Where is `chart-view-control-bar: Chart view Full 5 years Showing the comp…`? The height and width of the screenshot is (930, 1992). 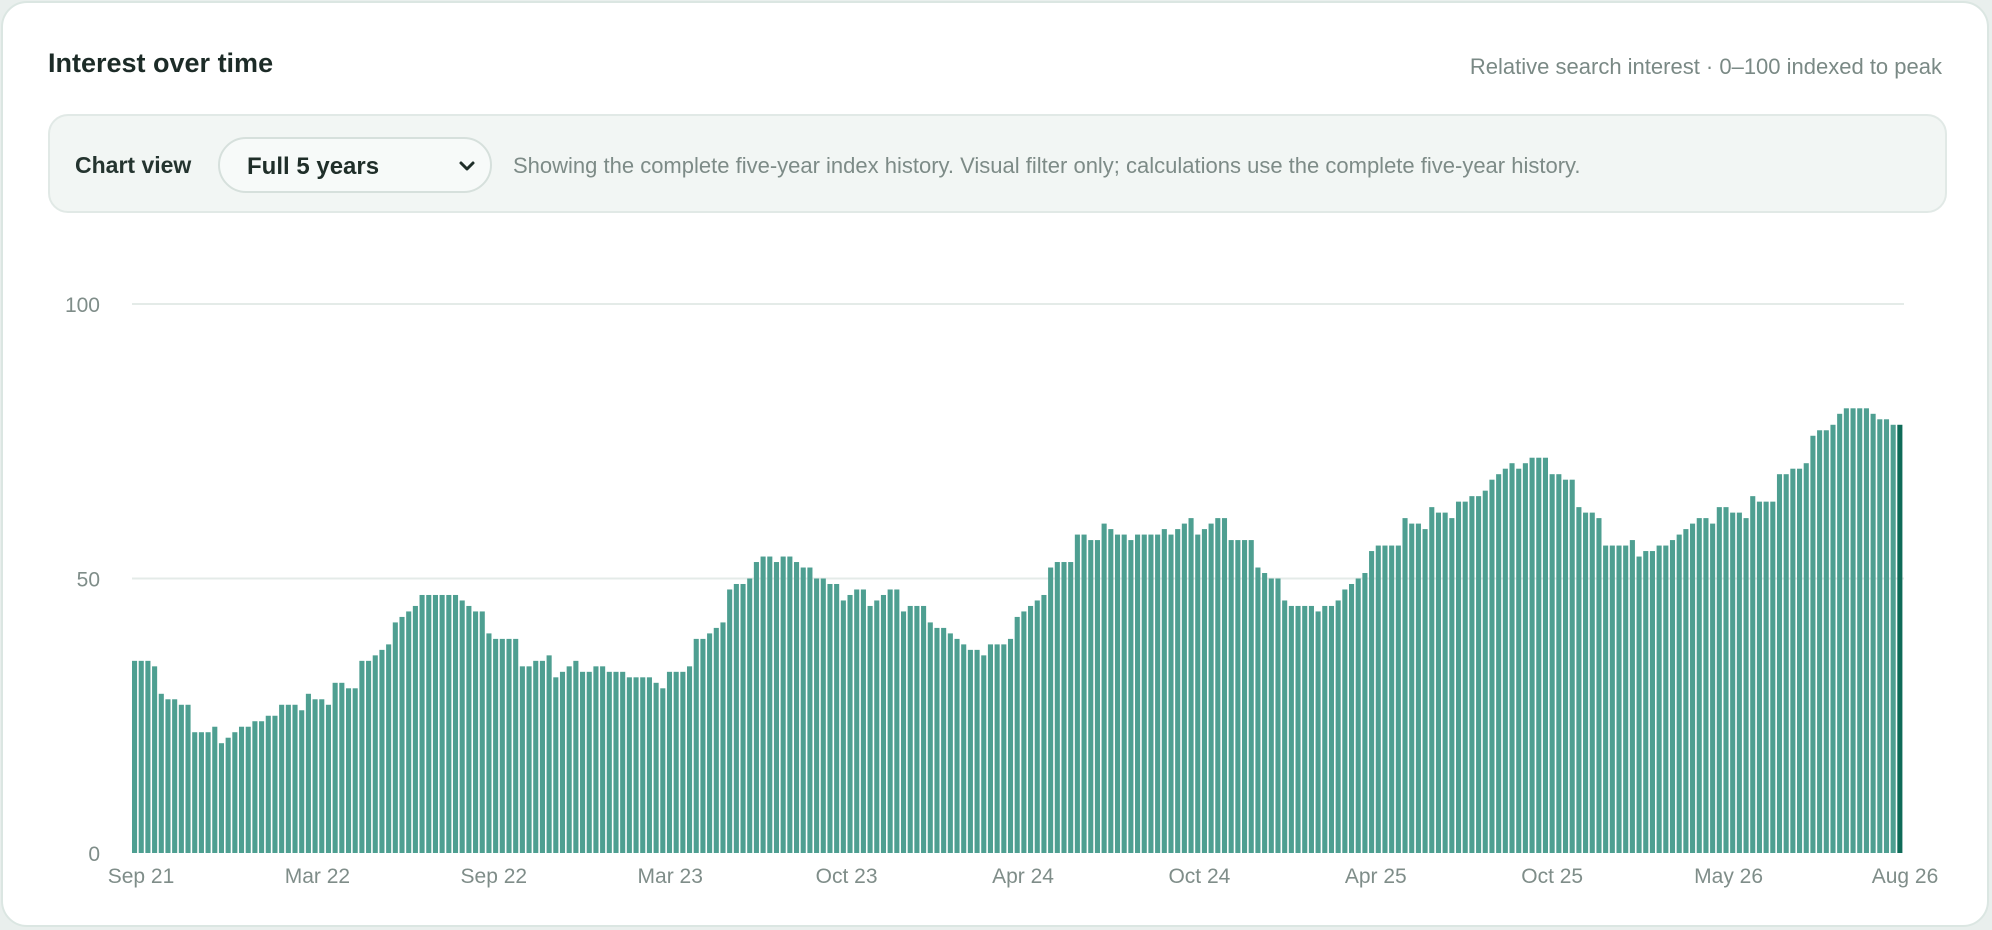 chart-view-control-bar: Chart view Full 5 years Showing the comp… is located at coordinates (997, 163).